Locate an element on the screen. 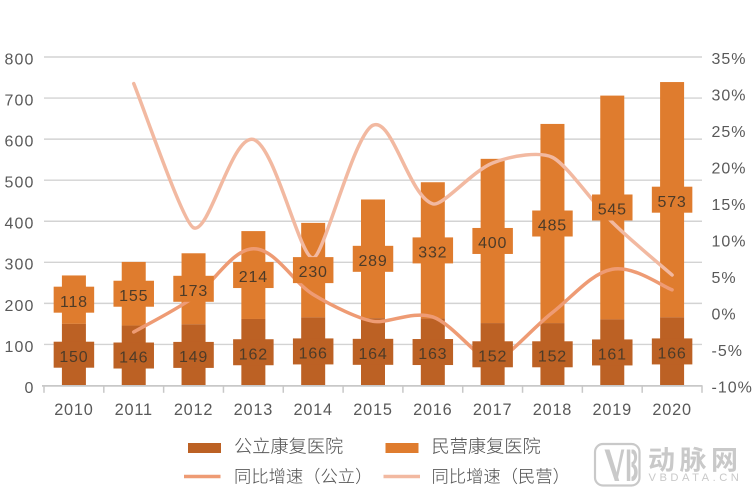  svg-text: 2016 is located at coordinates (432, 410).